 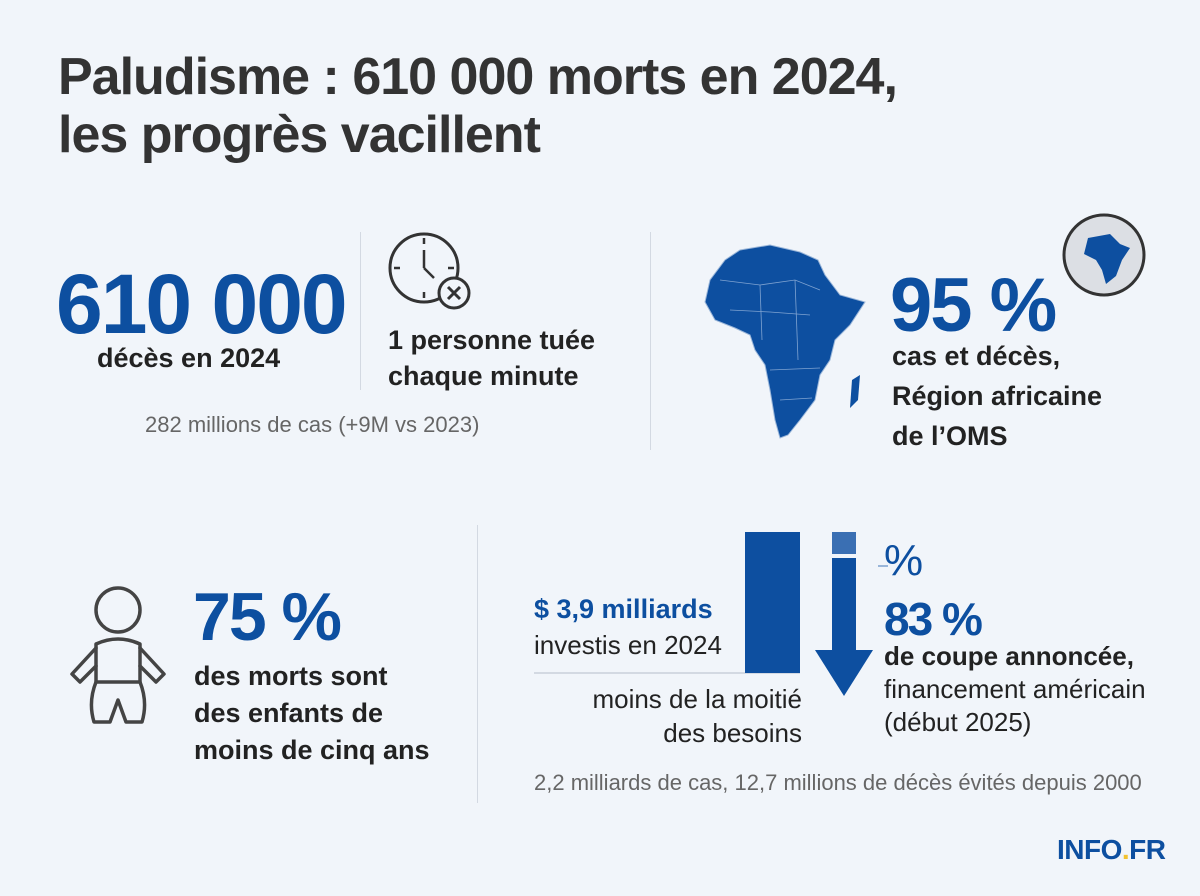 What do you see at coordinates (312, 424) in the screenshot?
I see `cases-note: 282 millions de cas (+9M vs 2023)` at bounding box center [312, 424].